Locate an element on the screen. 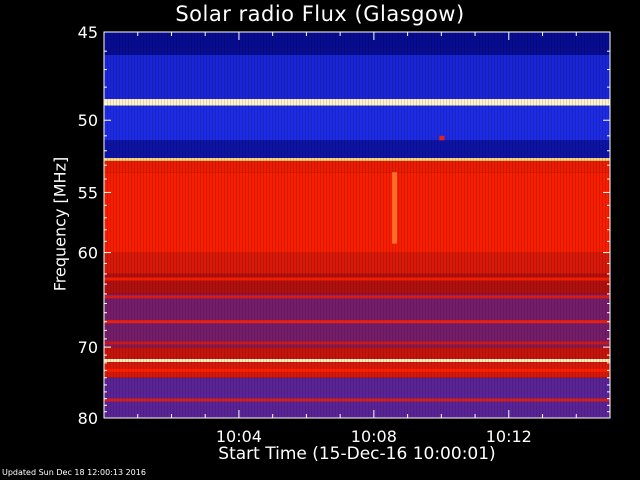 The height and width of the screenshot is (480, 640). y-tick-label: 60 is located at coordinates (88, 253).